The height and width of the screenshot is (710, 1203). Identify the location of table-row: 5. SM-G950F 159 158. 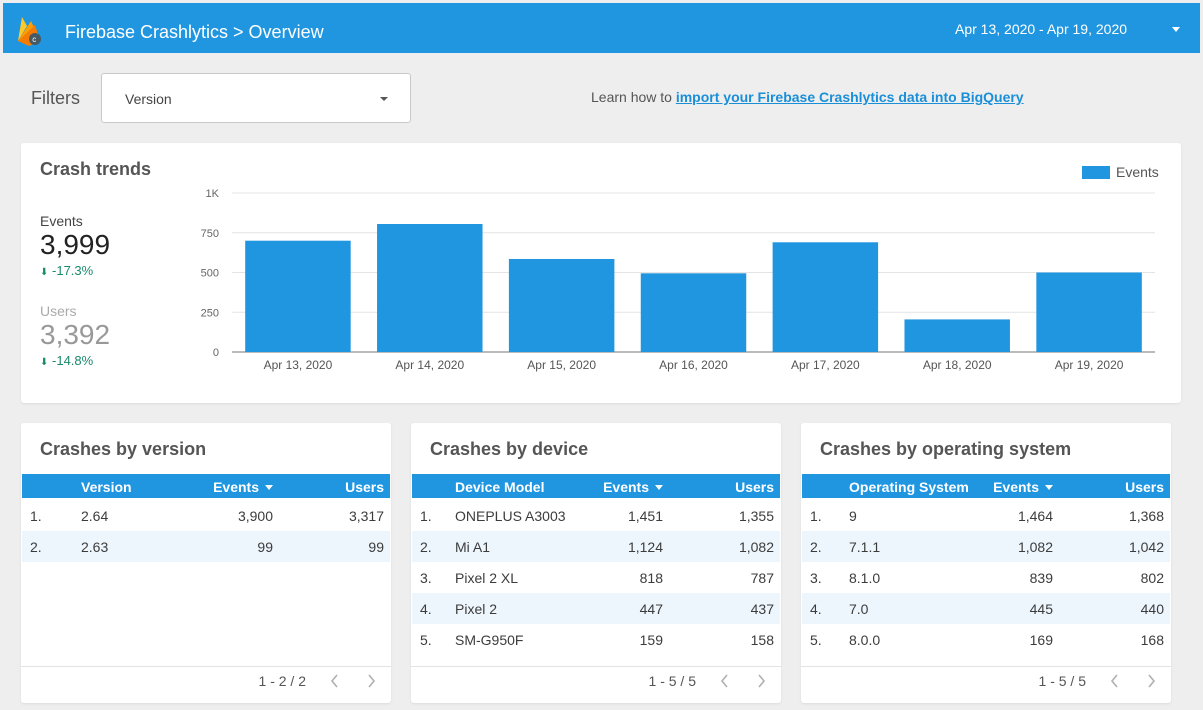
(596, 639).